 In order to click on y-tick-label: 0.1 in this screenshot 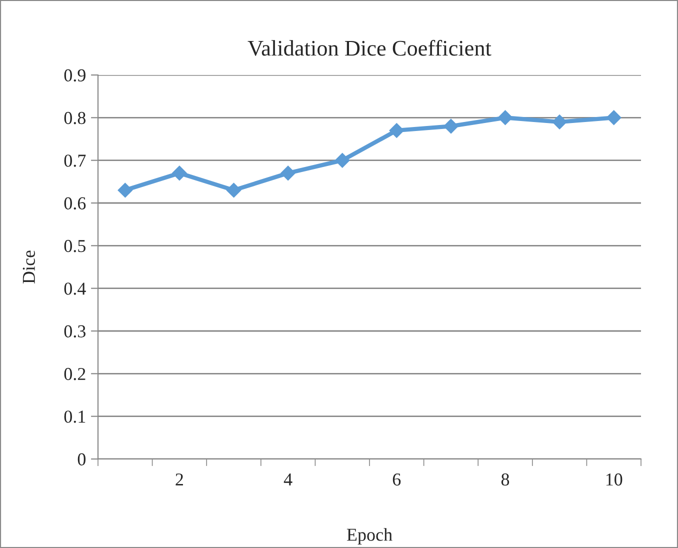, I will do `click(75, 416)`.